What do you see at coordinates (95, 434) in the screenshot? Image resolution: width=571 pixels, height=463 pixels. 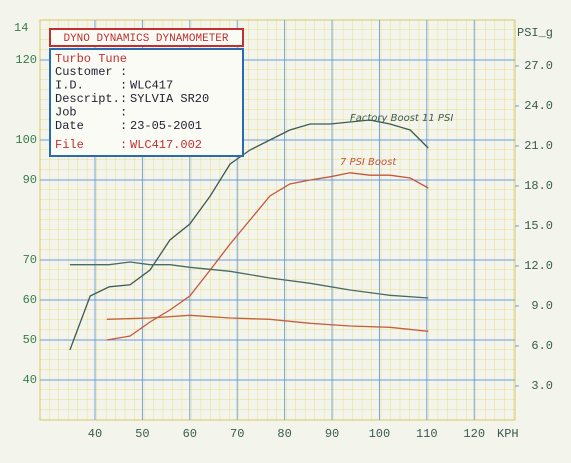 I see `x-tick-label: 40` at bounding box center [95, 434].